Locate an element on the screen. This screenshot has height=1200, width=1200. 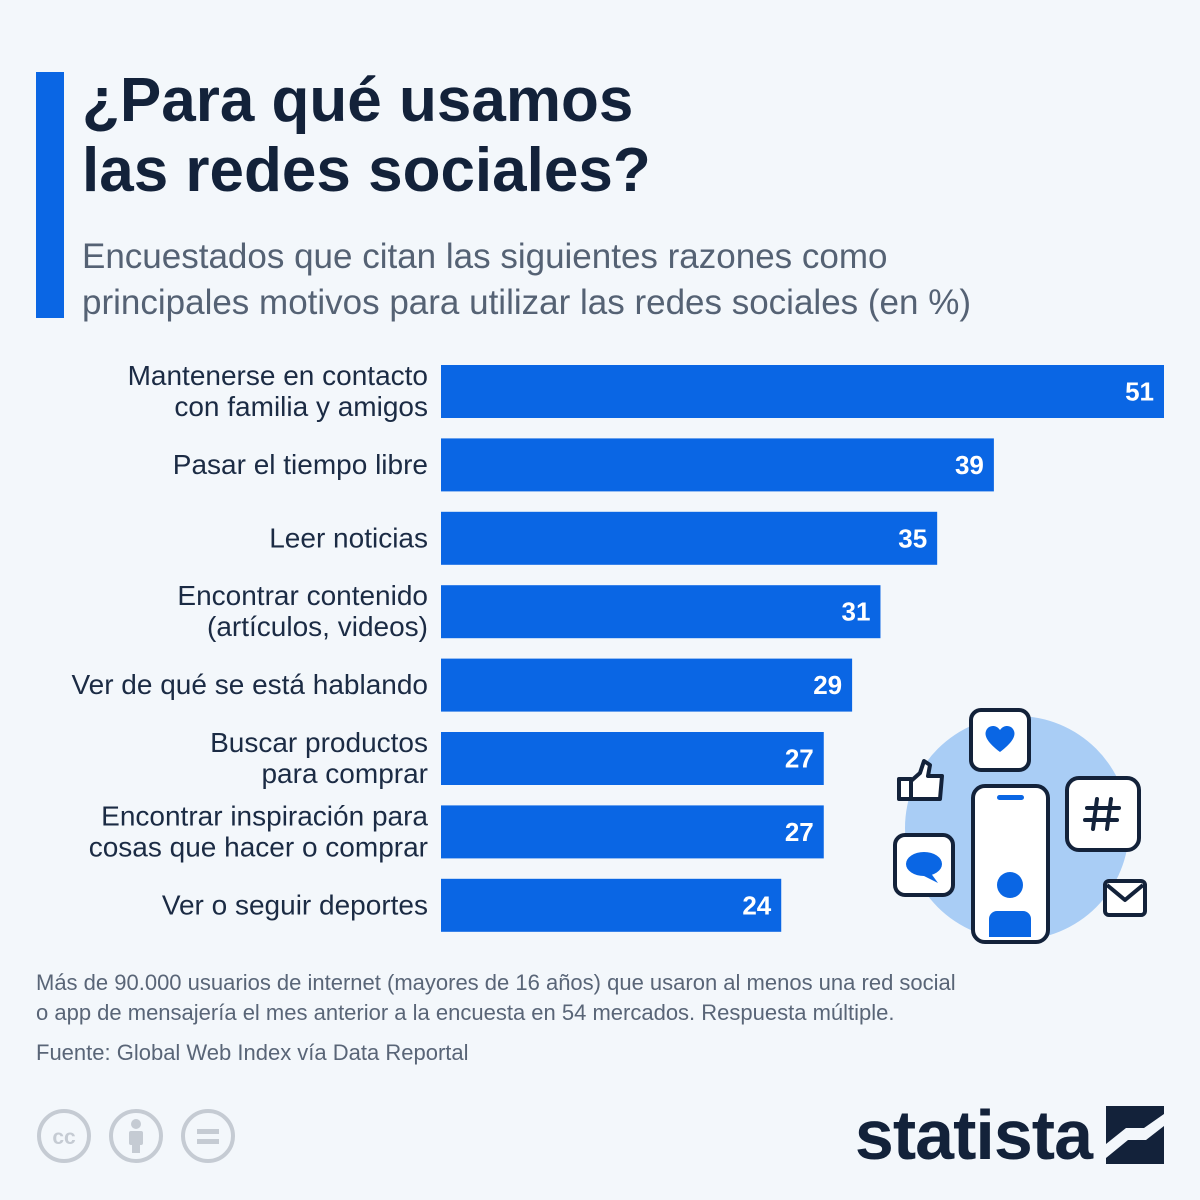
page-title: ¿Para qué usamos las redes sociales? is located at coordinates (622, 136).